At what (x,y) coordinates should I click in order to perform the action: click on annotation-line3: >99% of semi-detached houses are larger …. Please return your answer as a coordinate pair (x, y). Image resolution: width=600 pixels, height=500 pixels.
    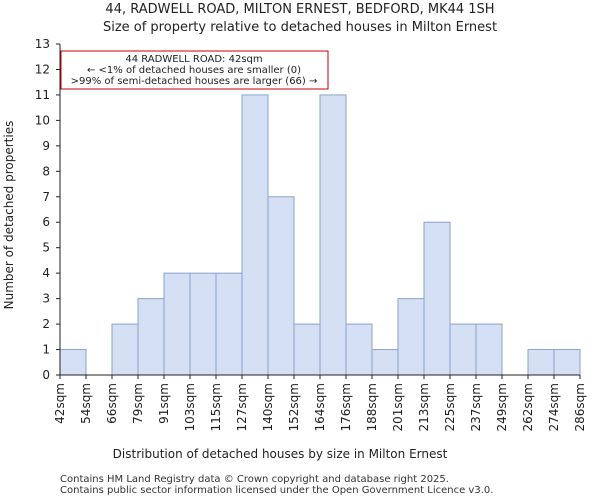
    Looking at the image, I should click on (194, 81).